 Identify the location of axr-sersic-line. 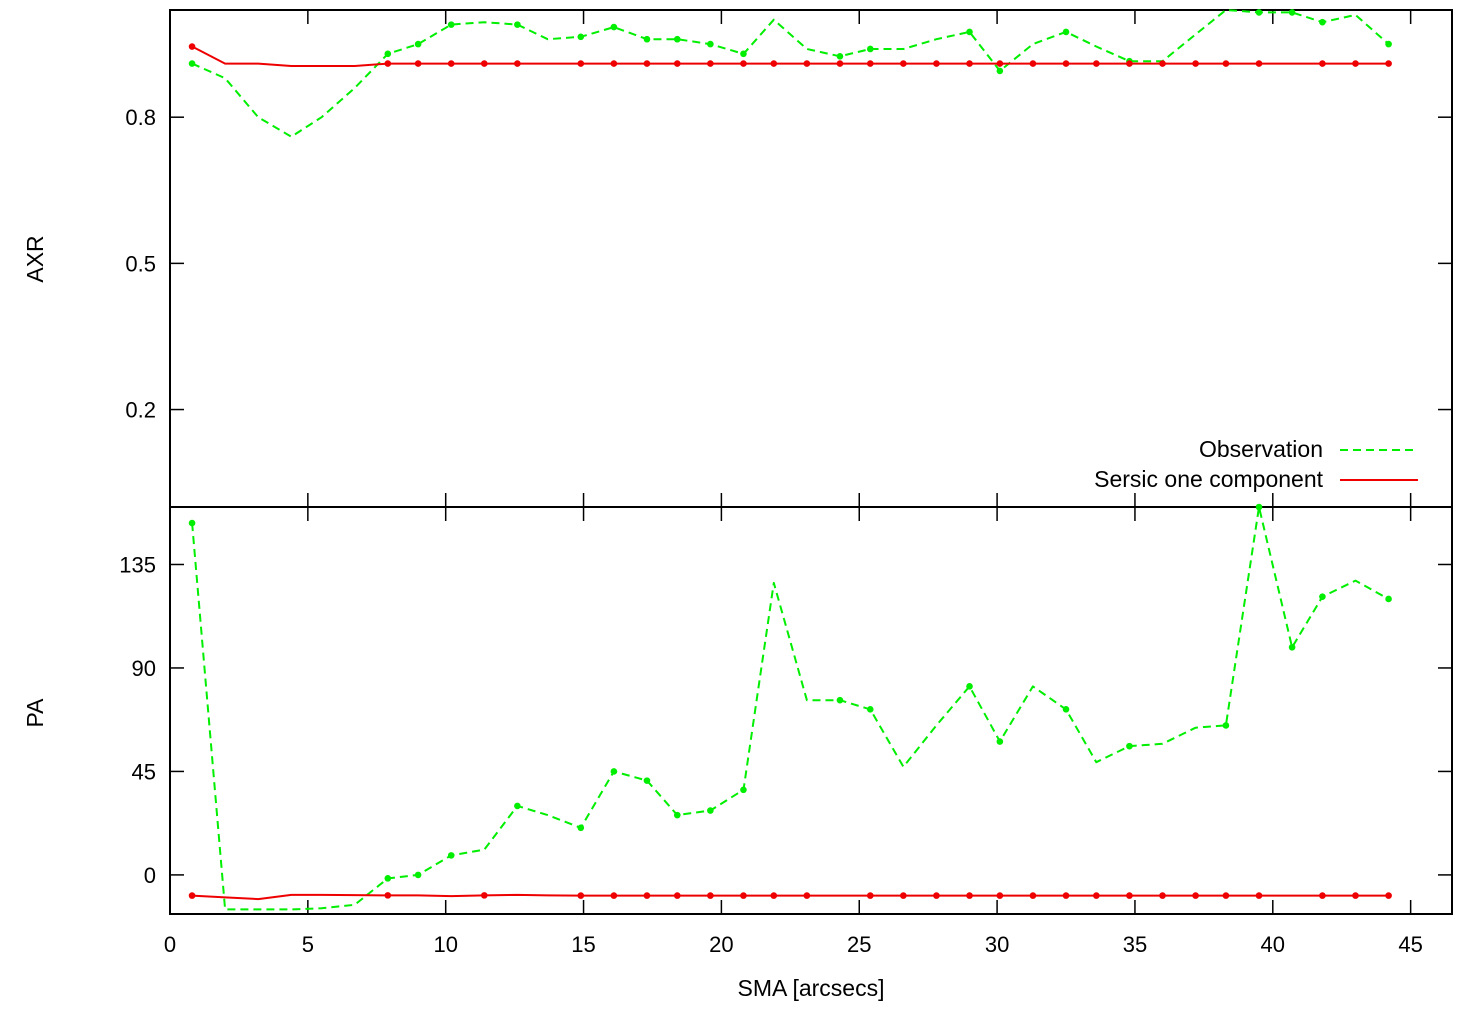
(790, 56).